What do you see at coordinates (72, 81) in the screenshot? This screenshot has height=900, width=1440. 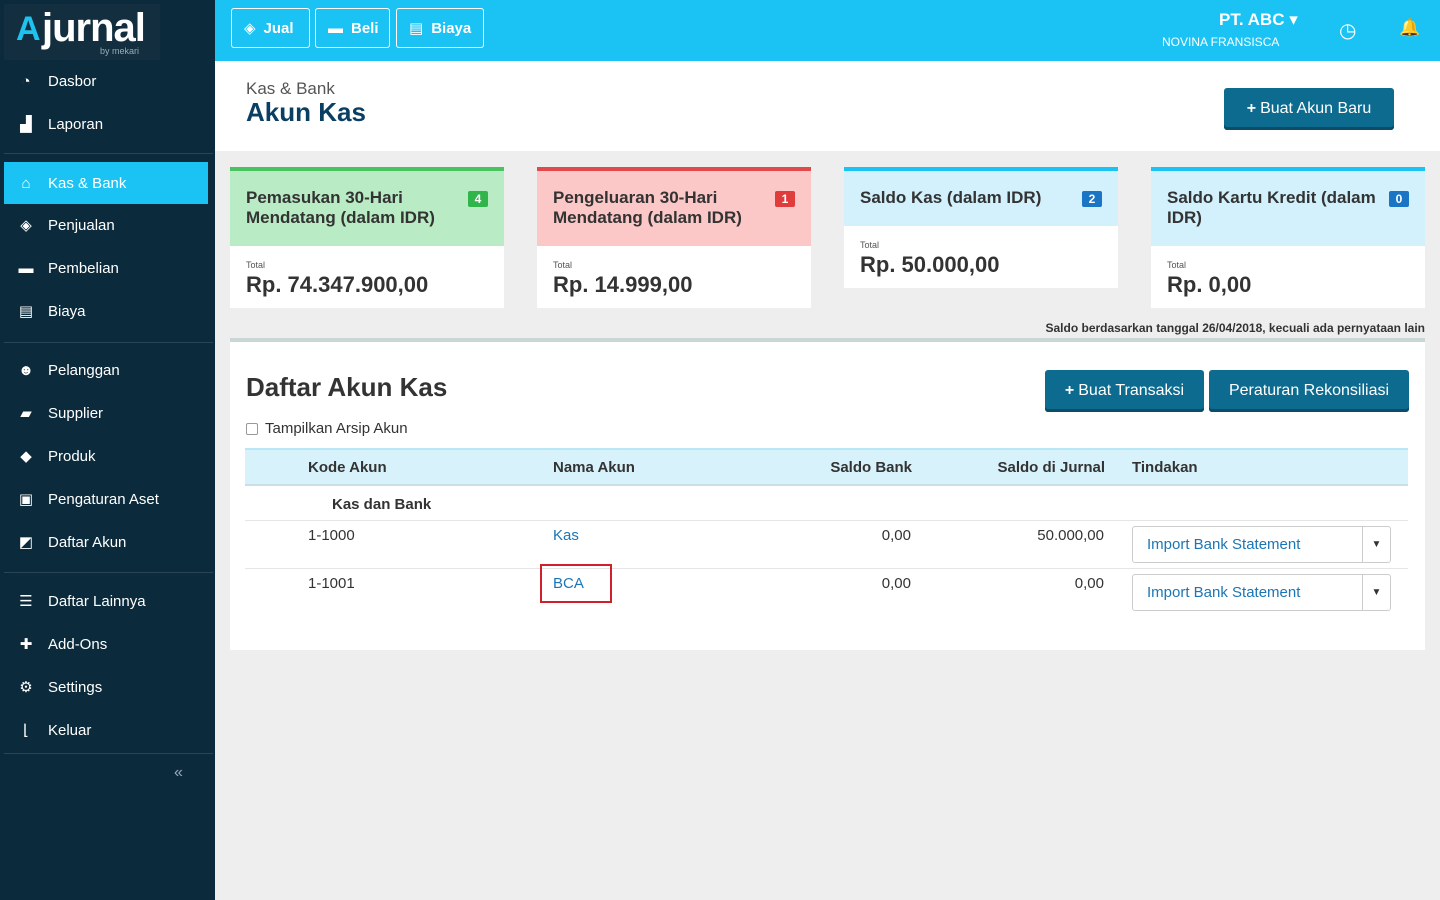 I see `sidebar-item-label: Dasbor` at bounding box center [72, 81].